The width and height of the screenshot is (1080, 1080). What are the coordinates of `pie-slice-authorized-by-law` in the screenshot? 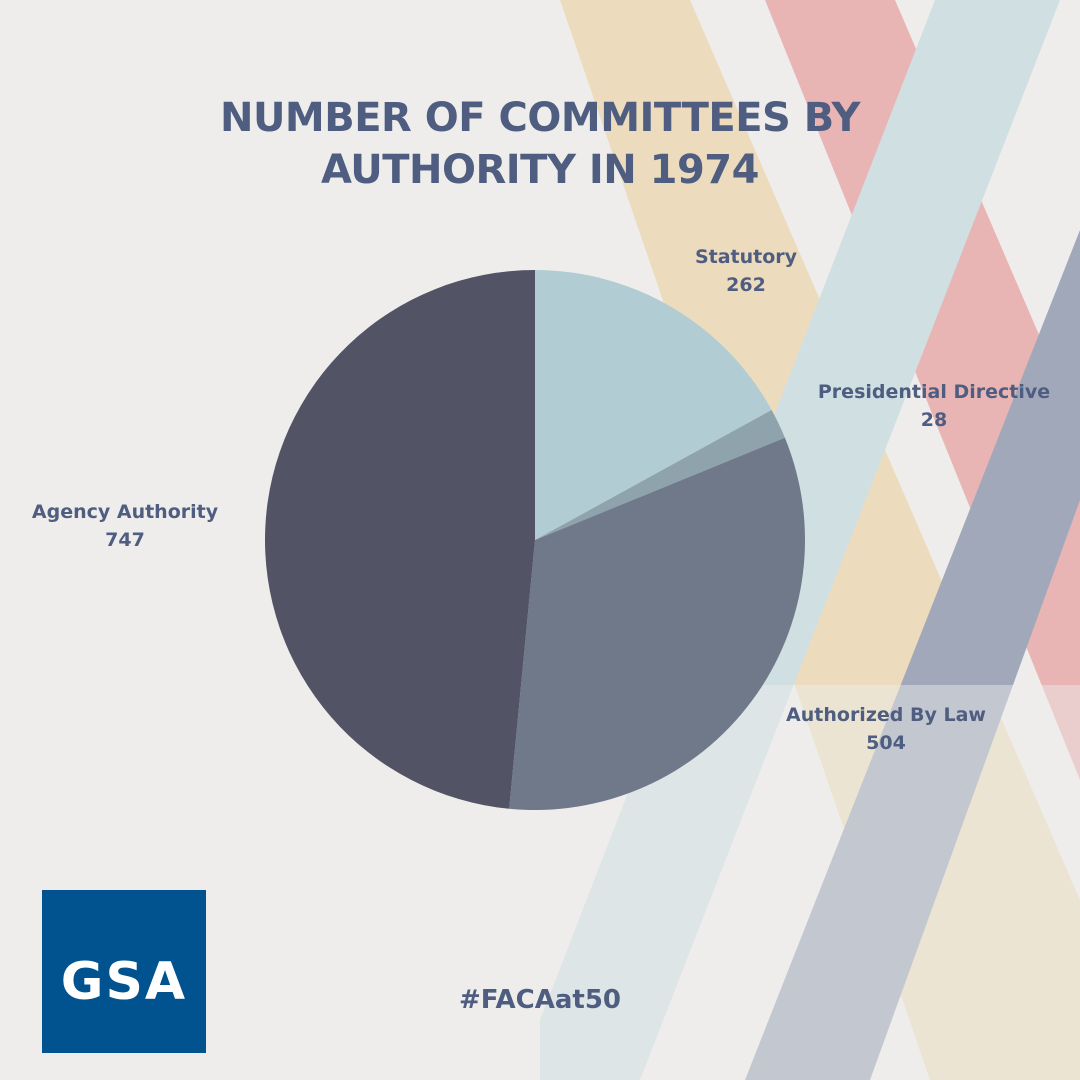 It's located at (657, 623).